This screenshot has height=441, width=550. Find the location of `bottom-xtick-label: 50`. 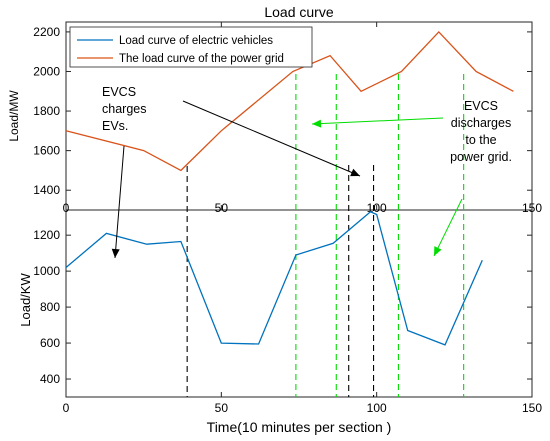

bottom-xtick-label: 50 is located at coordinates (222, 408).